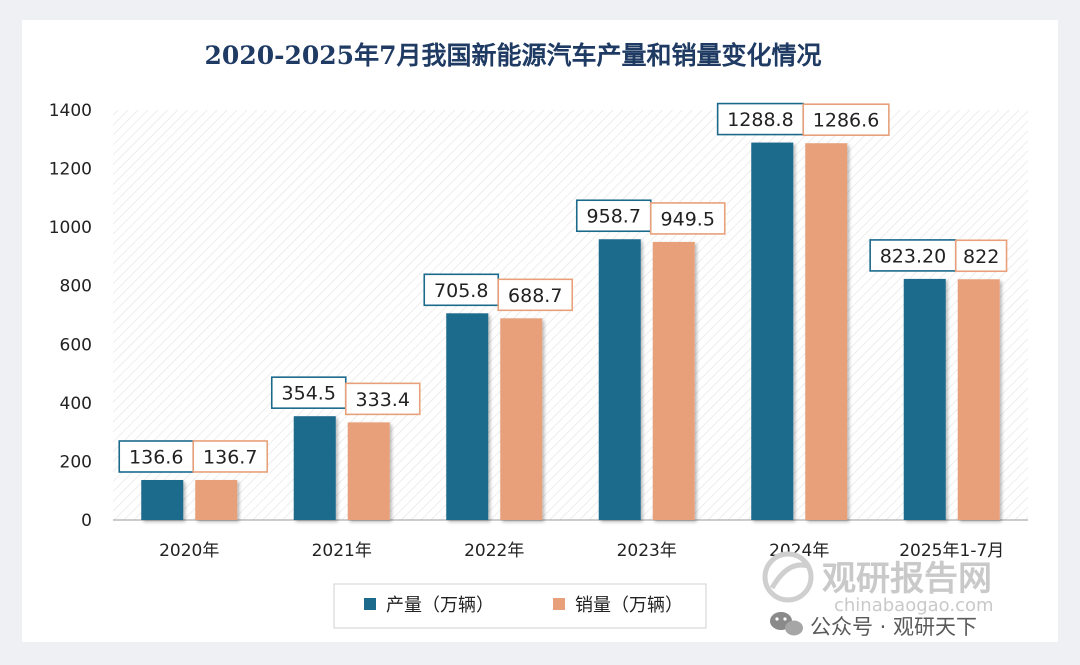 This screenshot has width=1080, height=665. Describe the element at coordinates (189, 551) in the screenshot. I see `x-tick-label: 2020年` at that location.